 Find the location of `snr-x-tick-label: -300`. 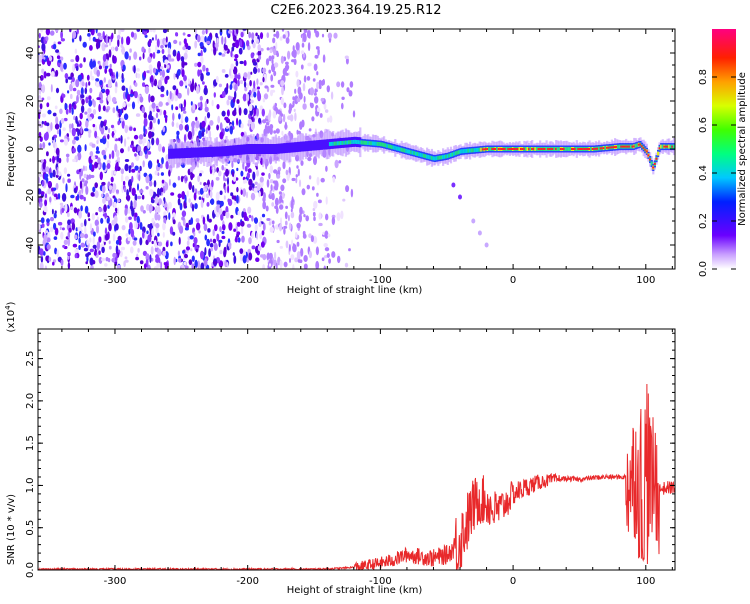

snr-x-tick-label: -300 is located at coordinates (115, 581).